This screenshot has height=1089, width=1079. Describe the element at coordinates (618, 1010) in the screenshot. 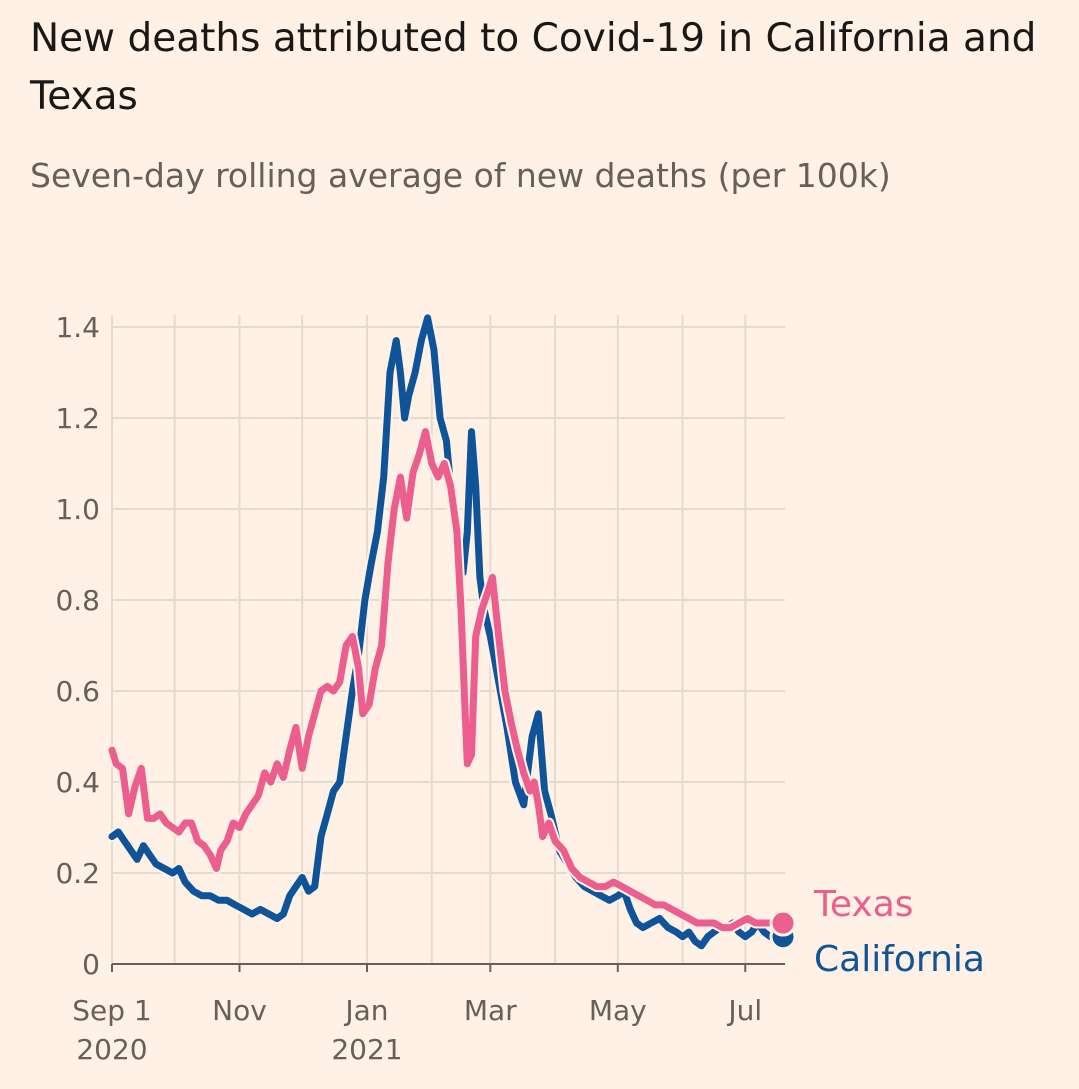

I see `x-tick-label: May` at that location.